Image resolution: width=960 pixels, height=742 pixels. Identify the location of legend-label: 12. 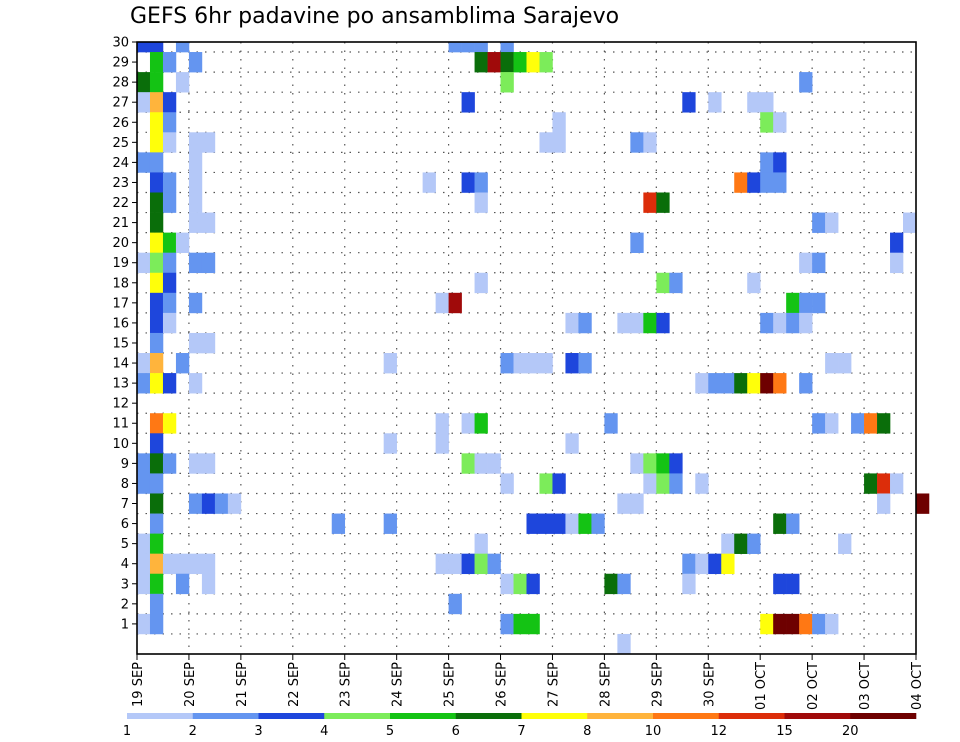
(718, 731).